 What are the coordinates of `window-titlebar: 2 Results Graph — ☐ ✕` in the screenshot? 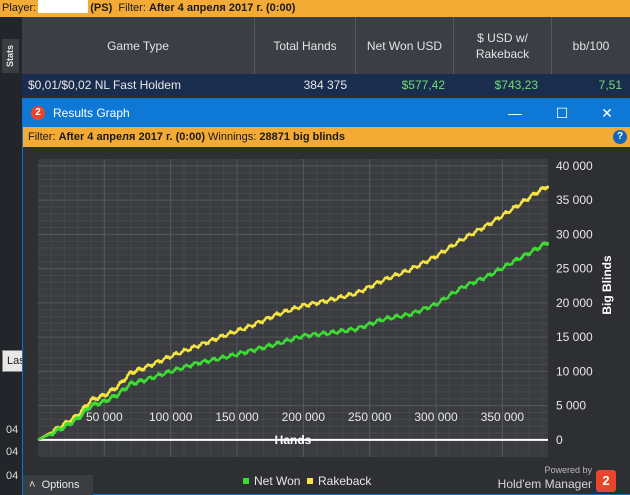 It's located at (326, 113).